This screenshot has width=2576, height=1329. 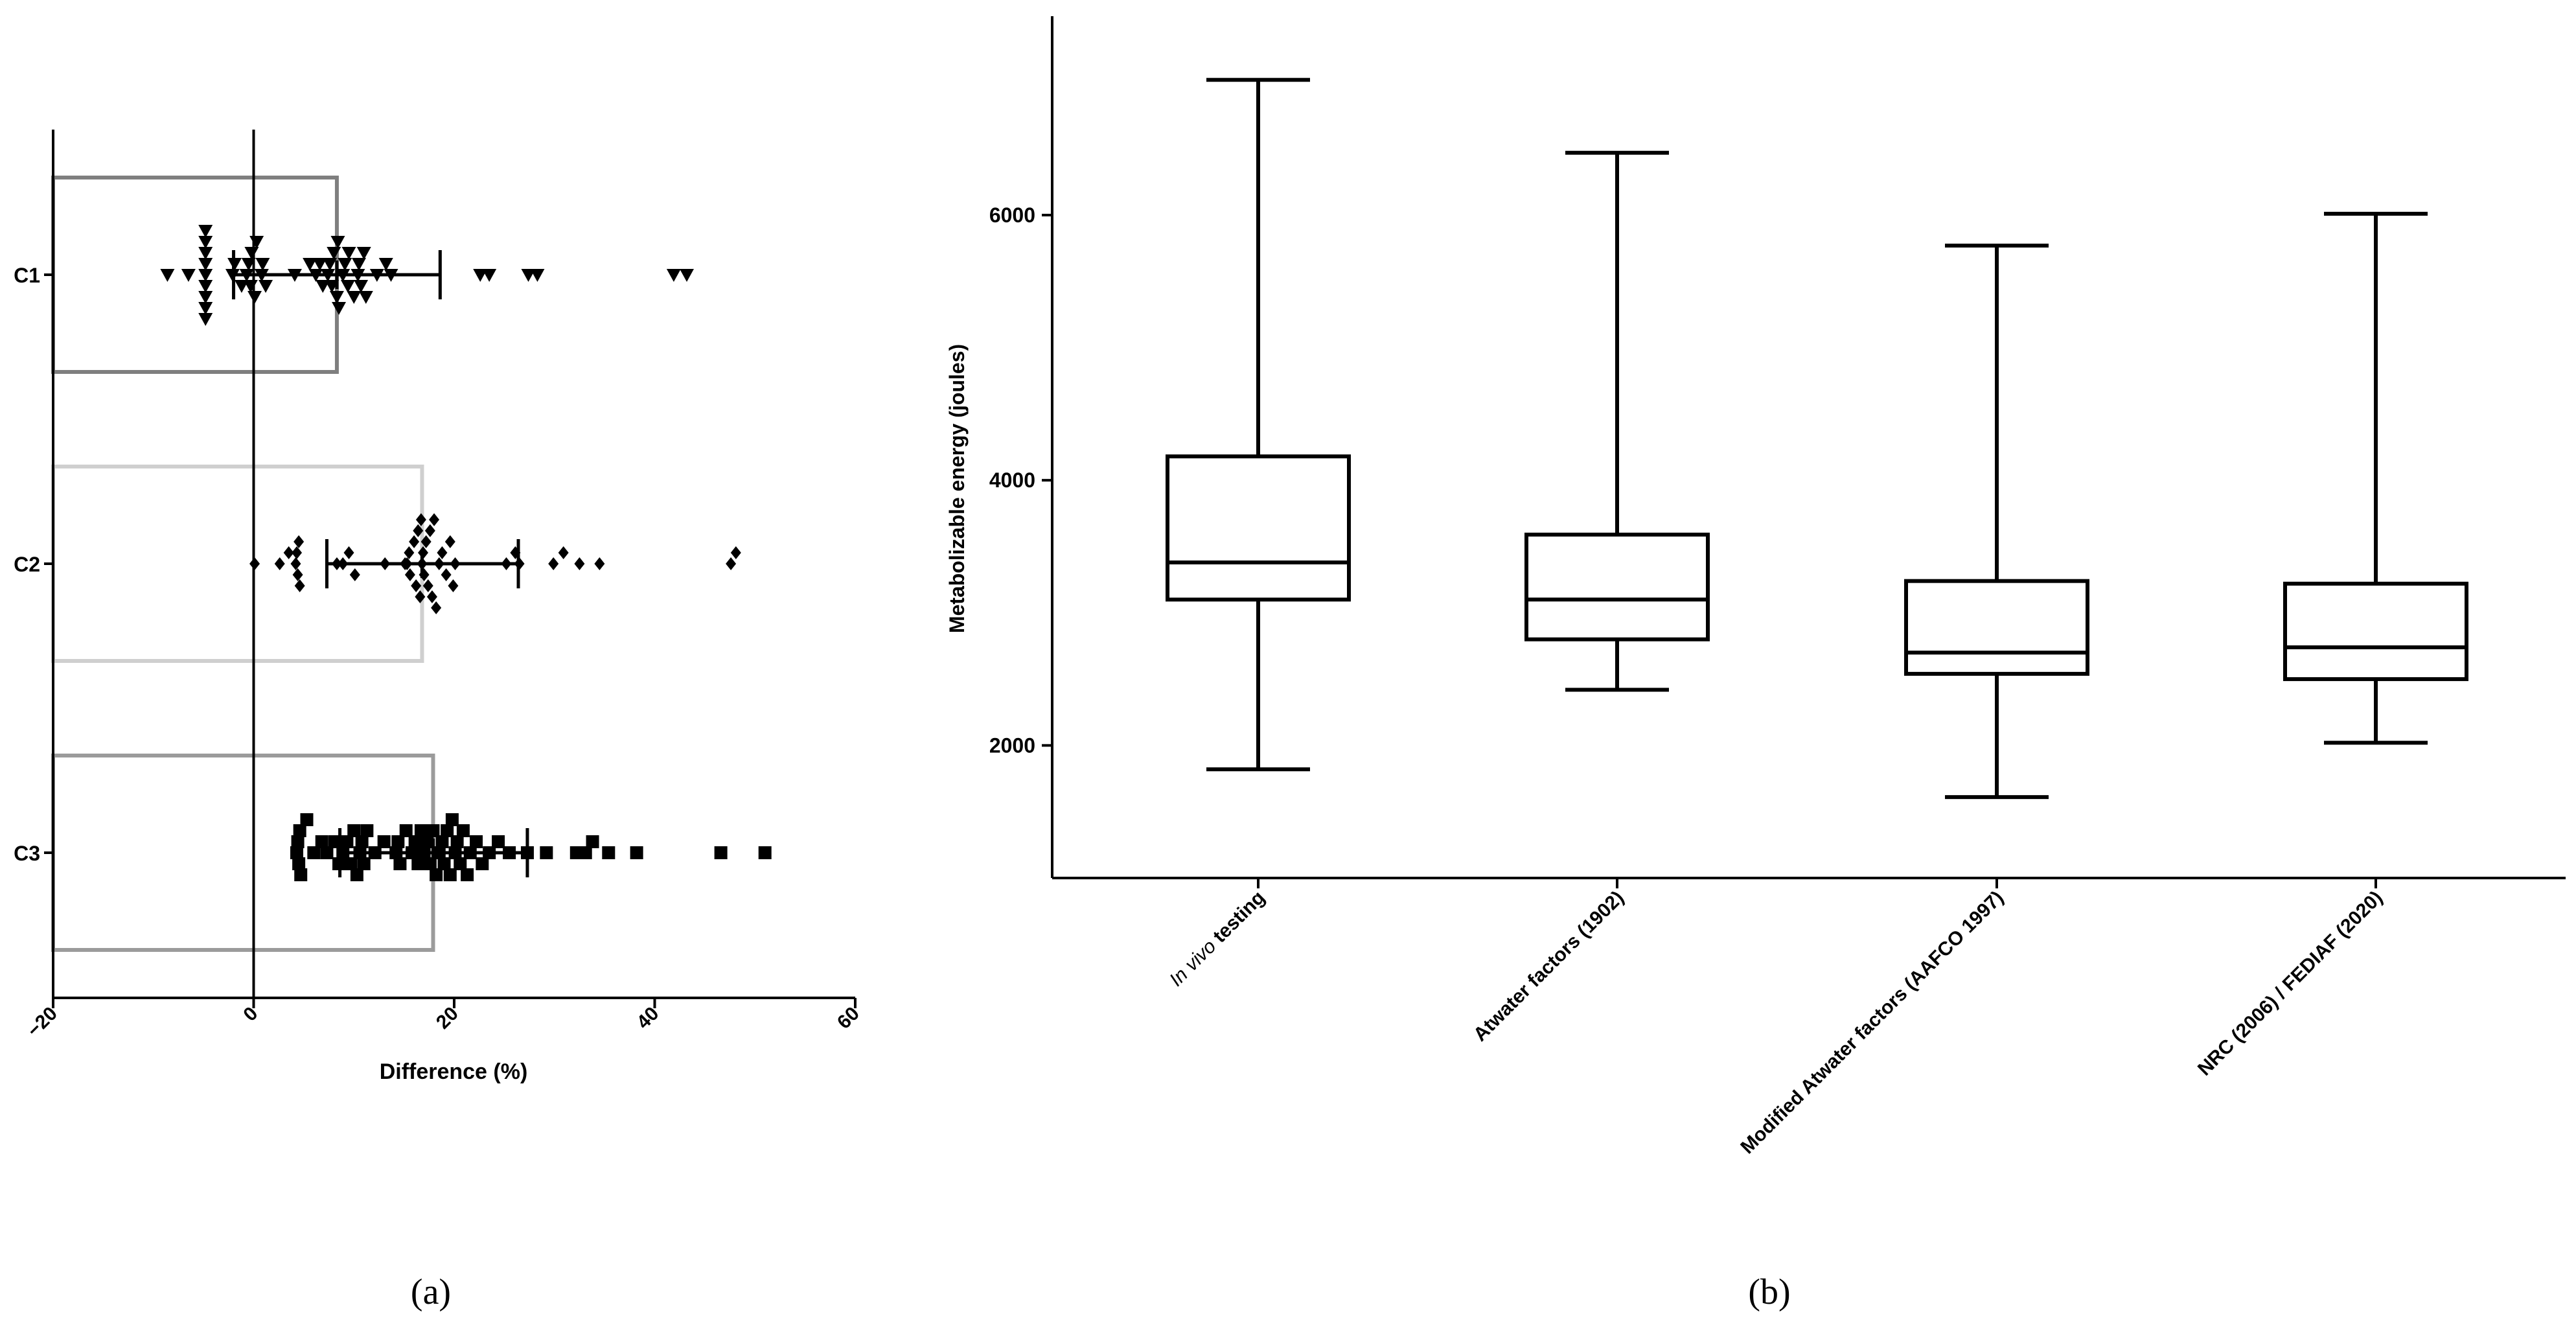 I want to click on y-tick-label: 6000, so click(x=1012, y=215).